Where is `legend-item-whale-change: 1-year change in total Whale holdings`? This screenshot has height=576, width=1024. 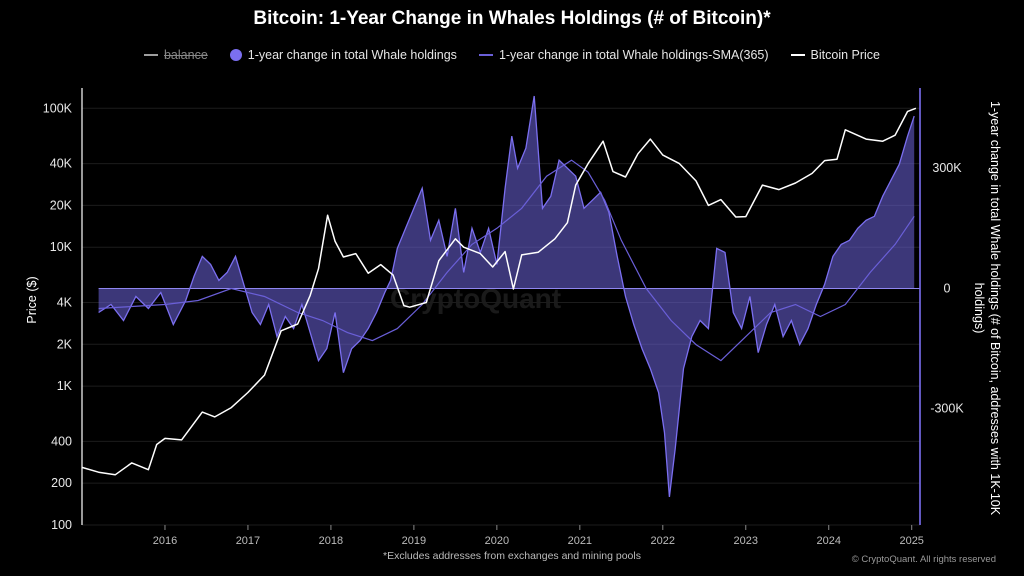 legend-item-whale-change: 1-year change in total Whale holdings is located at coordinates (343, 55).